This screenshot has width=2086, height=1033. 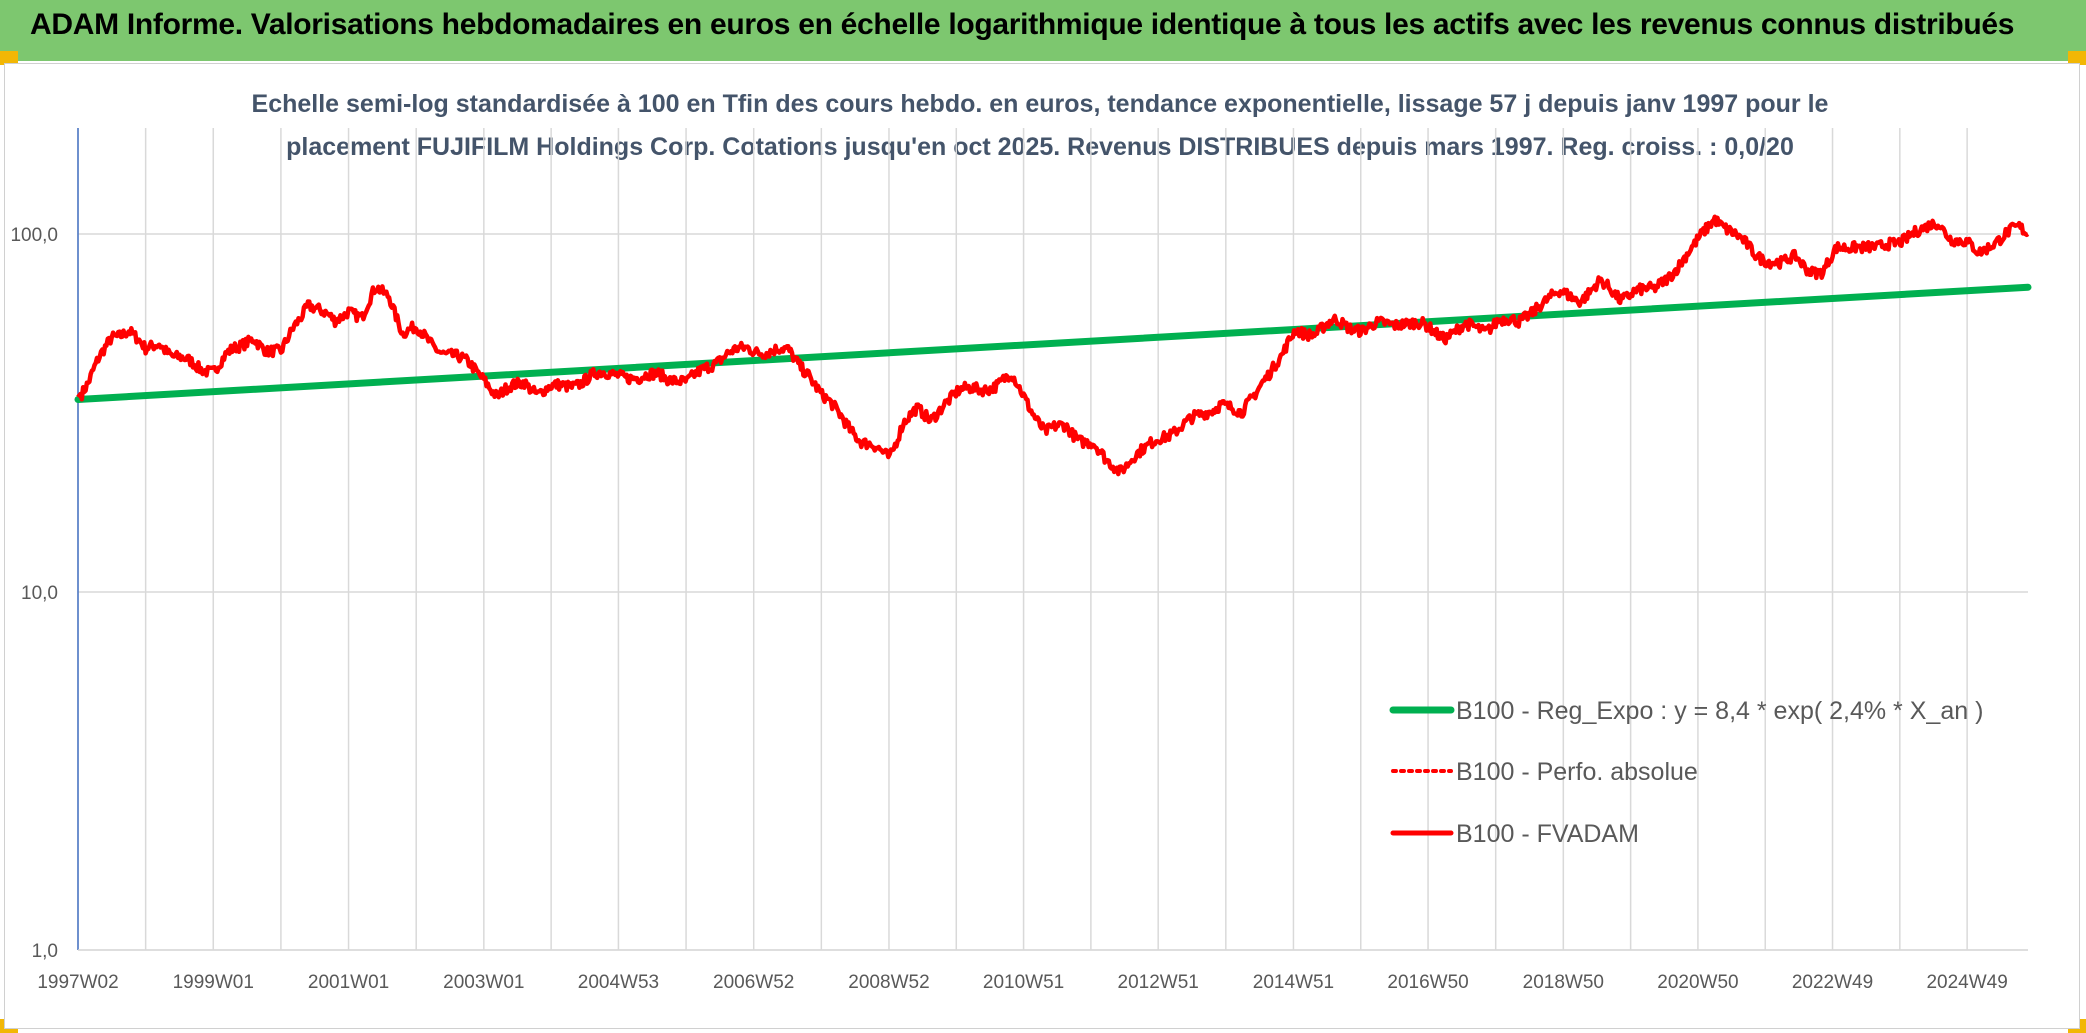 I want to click on corner-marker-top-right, so click(x=2077, y=58).